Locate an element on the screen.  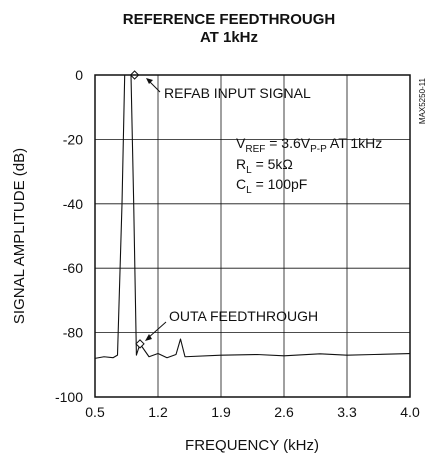
x-tick-label: 0.5 is located at coordinates (95, 412).